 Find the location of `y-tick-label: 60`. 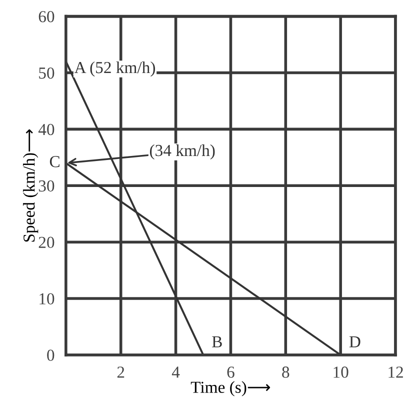

y-tick-label: 60 is located at coordinates (46, 16).